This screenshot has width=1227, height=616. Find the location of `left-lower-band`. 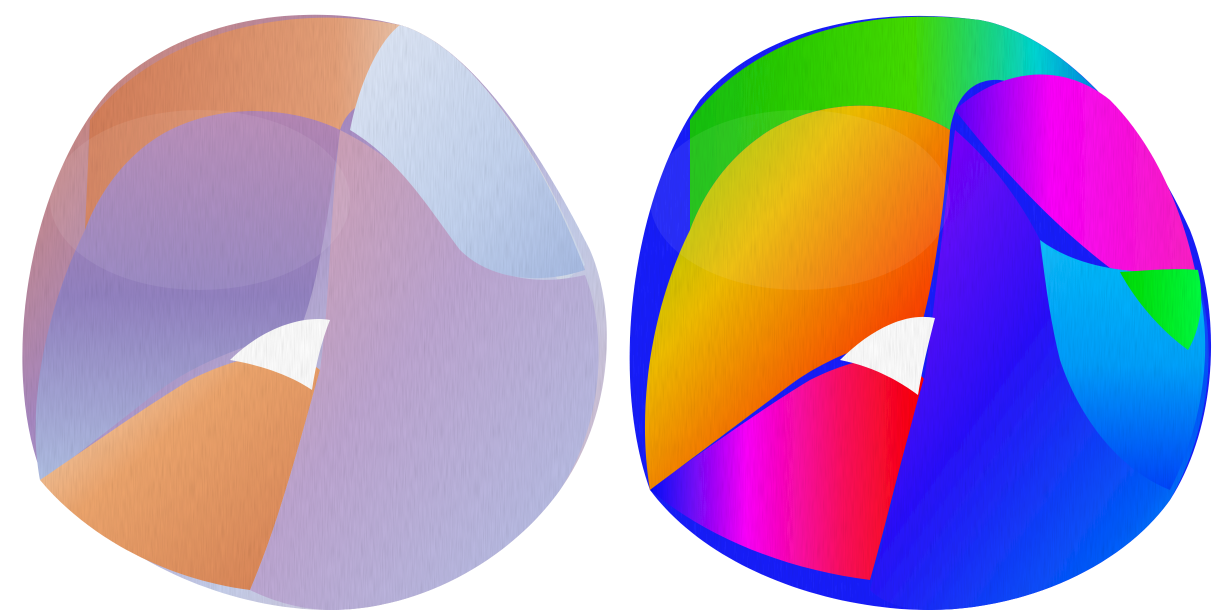

left-lower-band is located at coordinates (180, 472).